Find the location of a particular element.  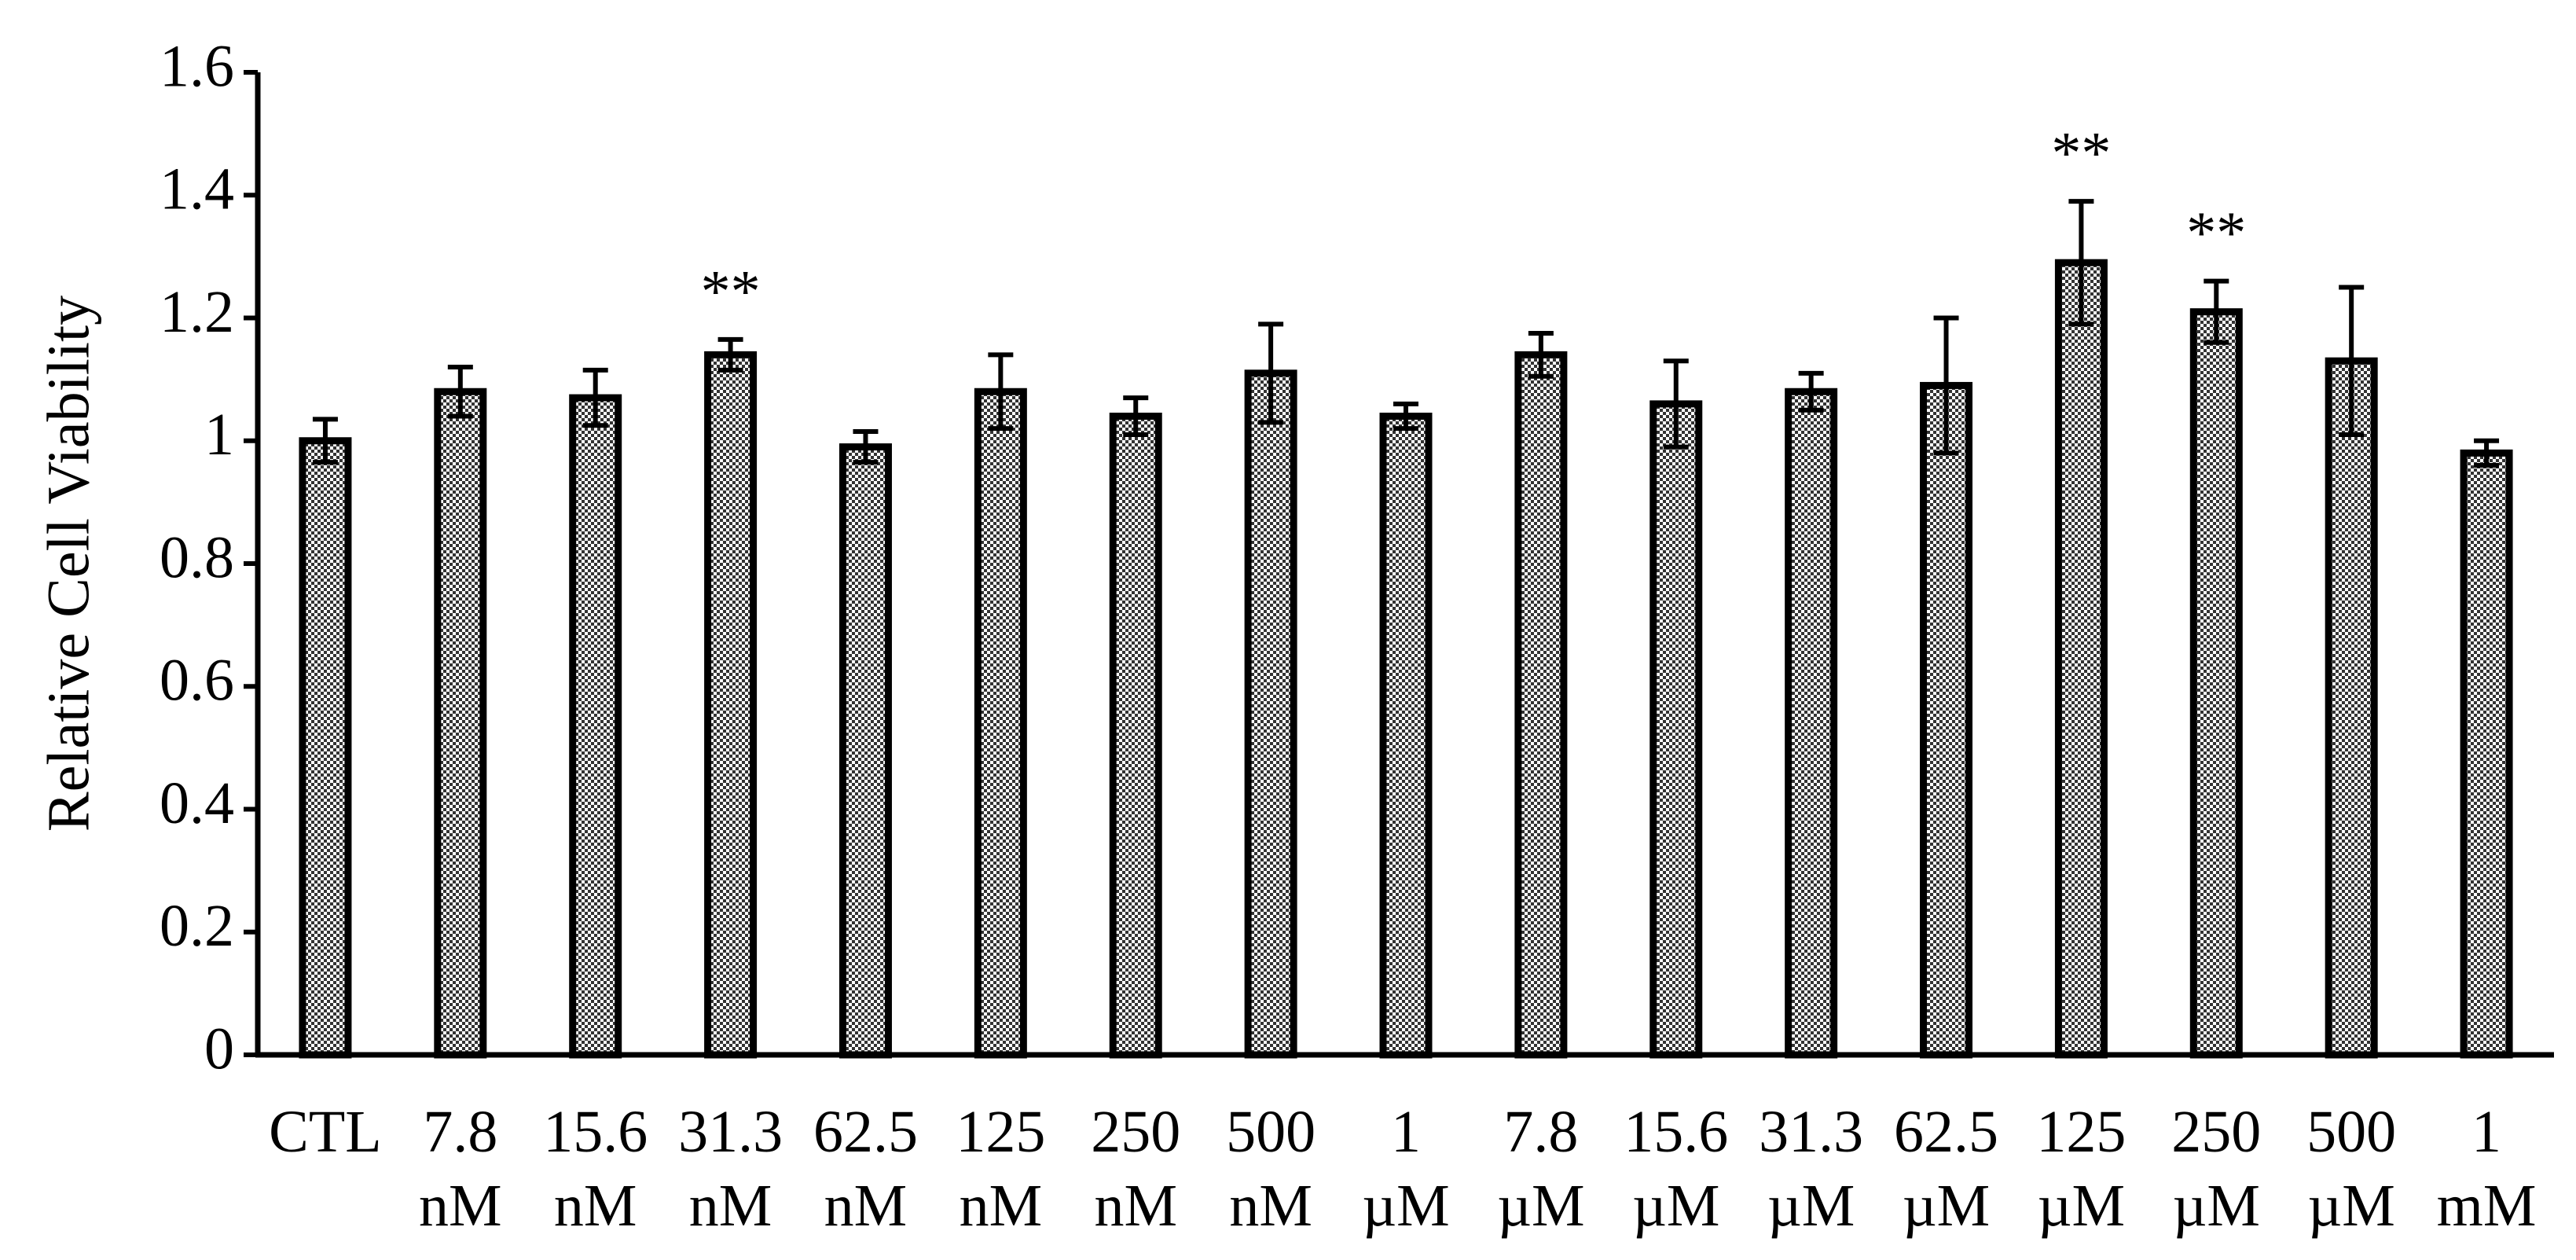

y-tick-label: 1.4 is located at coordinates (197, 189).